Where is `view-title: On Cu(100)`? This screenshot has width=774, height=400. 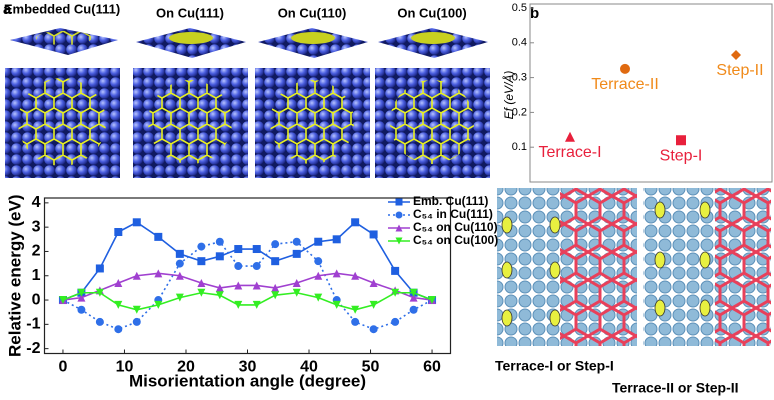
view-title: On Cu(100) is located at coordinates (431, 12).